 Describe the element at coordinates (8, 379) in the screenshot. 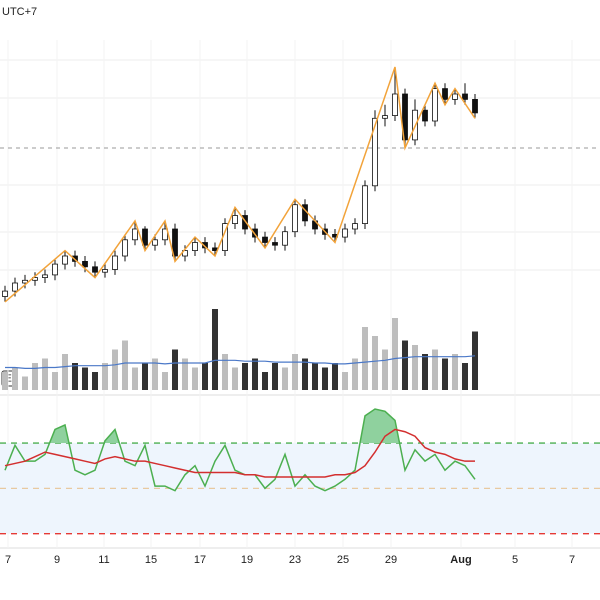

I see `badge: E` at that location.